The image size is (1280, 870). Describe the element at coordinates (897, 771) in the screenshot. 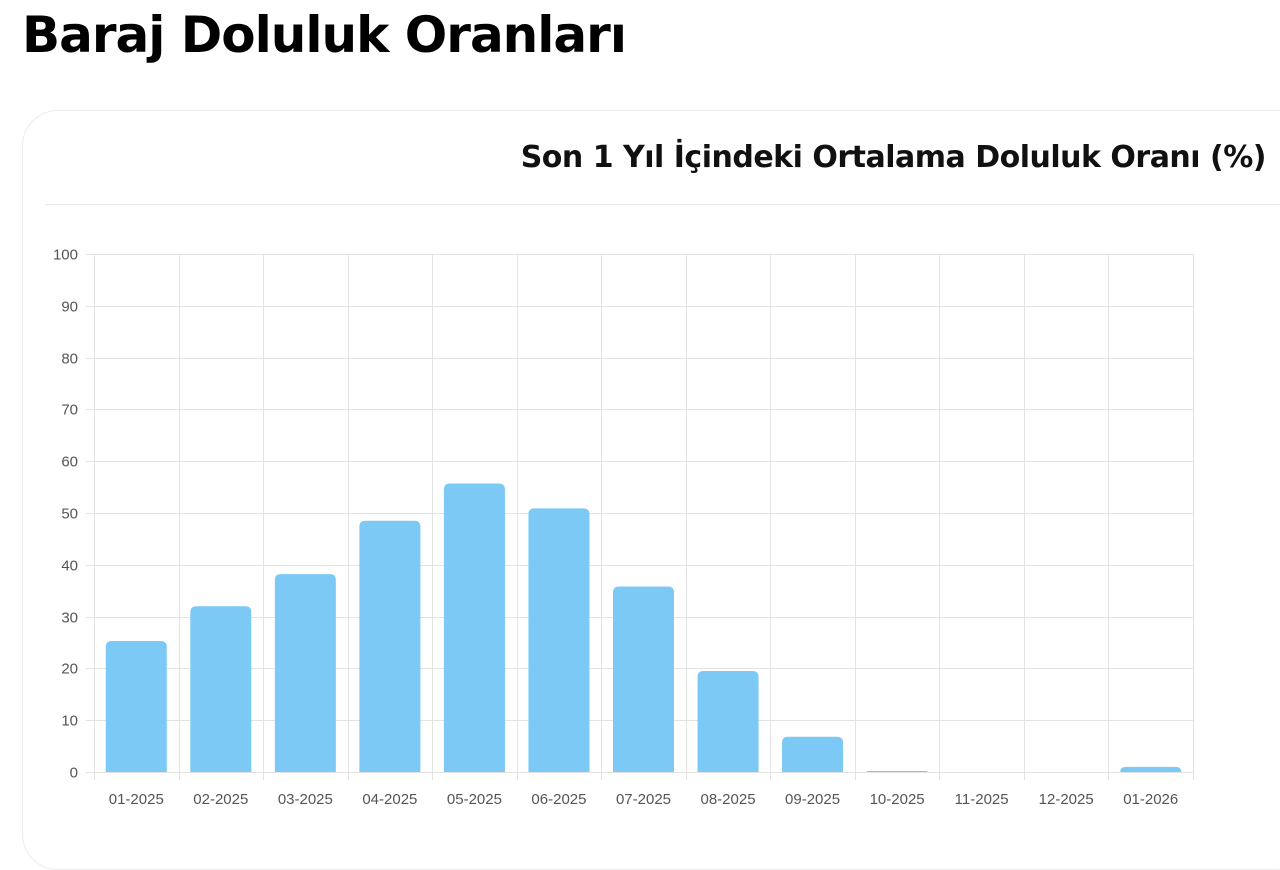

I see `bar-10-2025` at that location.